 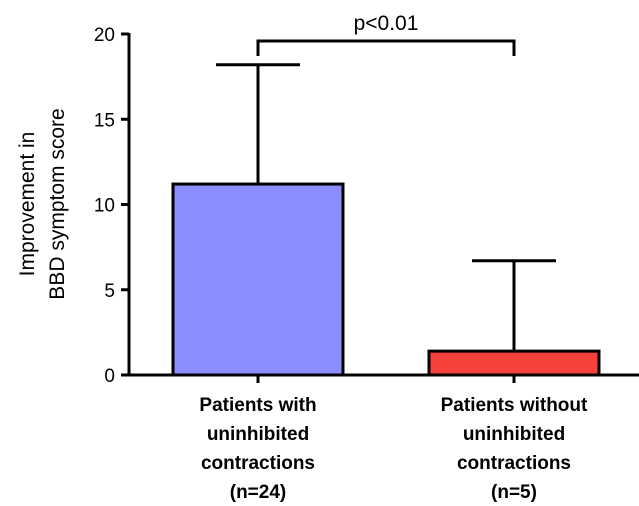 What do you see at coordinates (258, 492) in the screenshot?
I see `category-label: (n=24)` at bounding box center [258, 492].